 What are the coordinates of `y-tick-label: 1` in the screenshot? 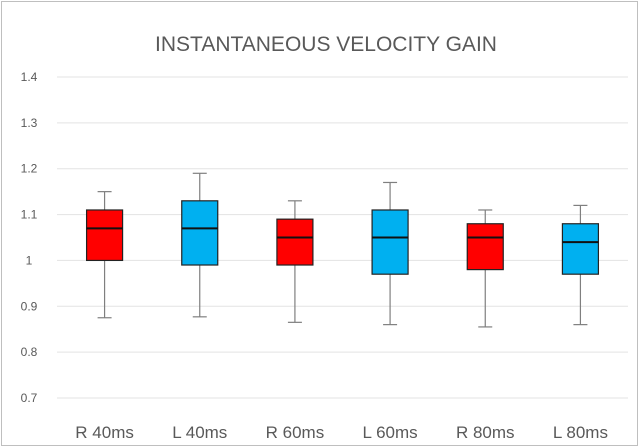 It's located at (29, 260).